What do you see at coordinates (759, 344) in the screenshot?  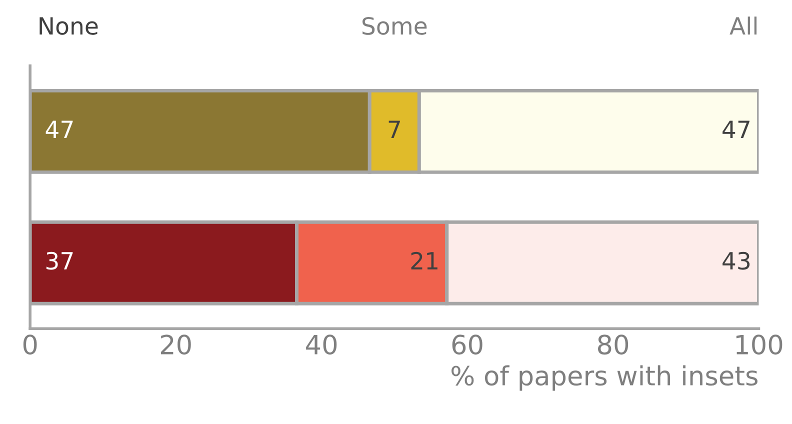 I see `x-tick-label: 100` at bounding box center [759, 344].